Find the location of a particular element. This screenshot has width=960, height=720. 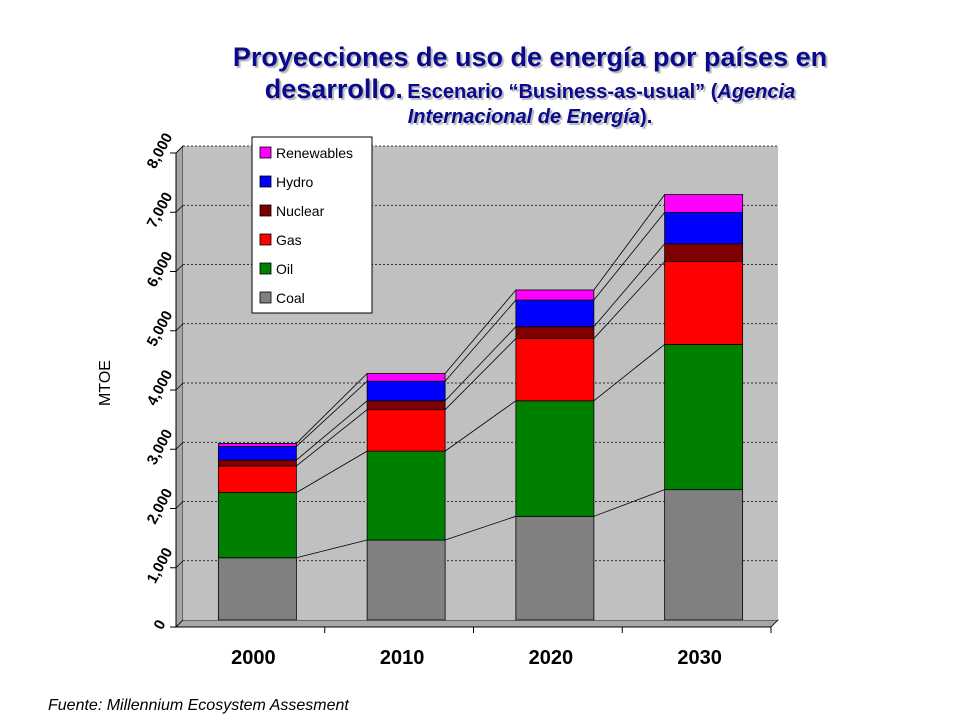

y-tick-label: 8,000 is located at coordinates (160, 150).